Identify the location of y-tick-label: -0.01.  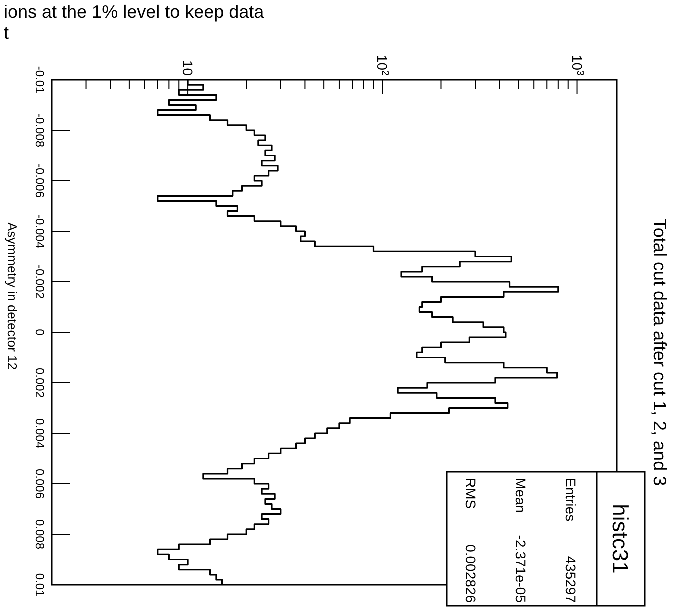
(40, 80).